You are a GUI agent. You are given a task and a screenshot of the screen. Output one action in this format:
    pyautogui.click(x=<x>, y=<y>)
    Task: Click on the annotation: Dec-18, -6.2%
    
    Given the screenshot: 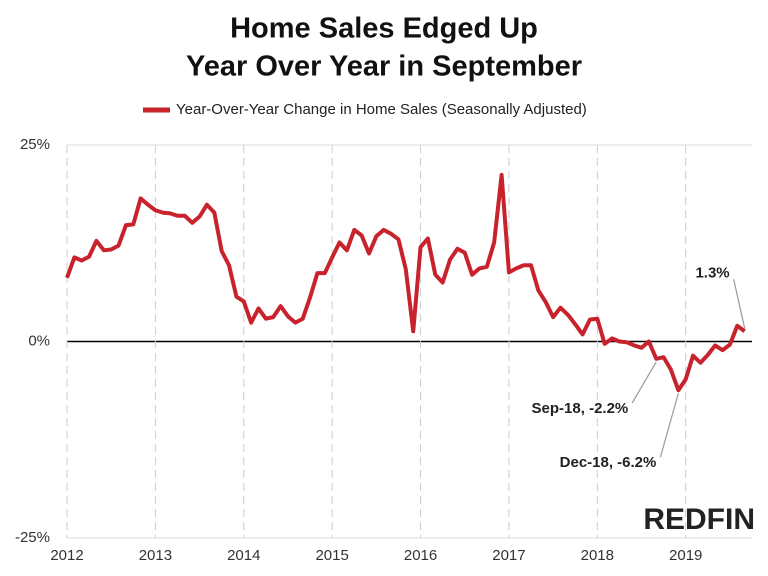 What is the action you would take?
    pyautogui.click(x=608, y=462)
    